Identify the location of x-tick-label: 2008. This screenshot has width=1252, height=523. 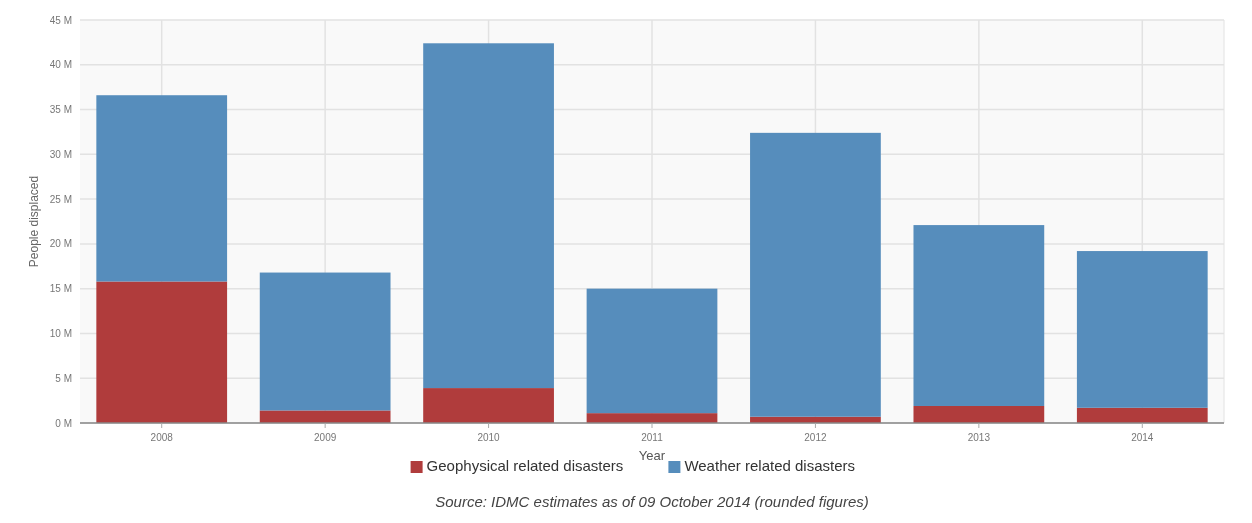
(162, 437).